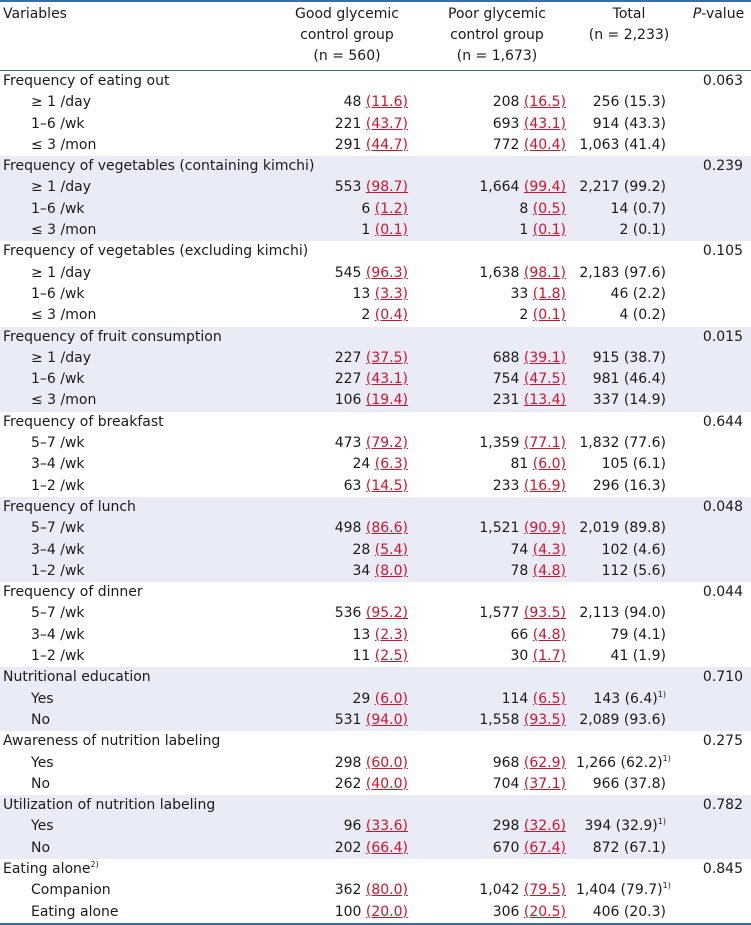 Image resolution: width=751 pixels, height=925 pixels. I want to click on header-good-group: Good glycemic control group (n = 560), so click(347, 36).